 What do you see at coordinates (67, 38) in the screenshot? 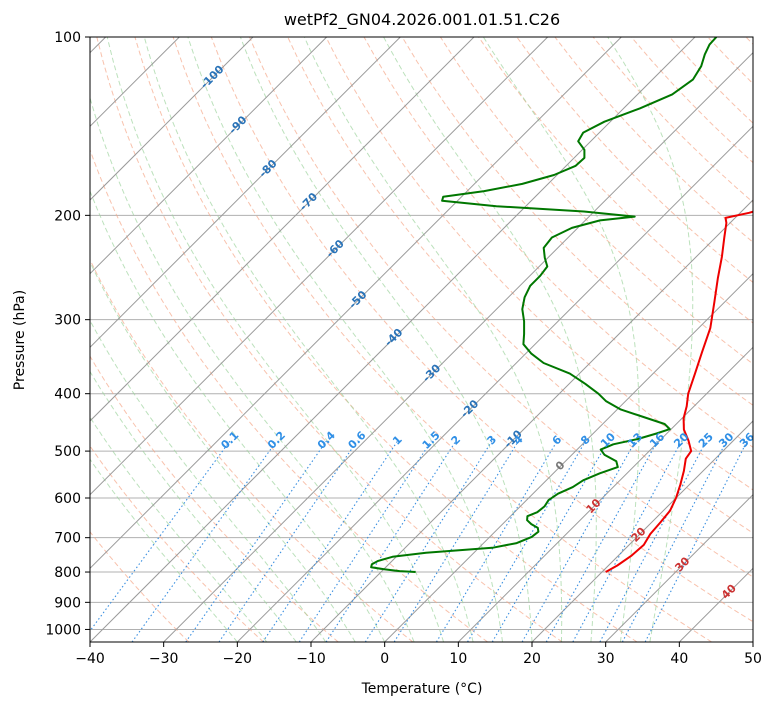
I see `y-tick-label: 100` at bounding box center [67, 38].